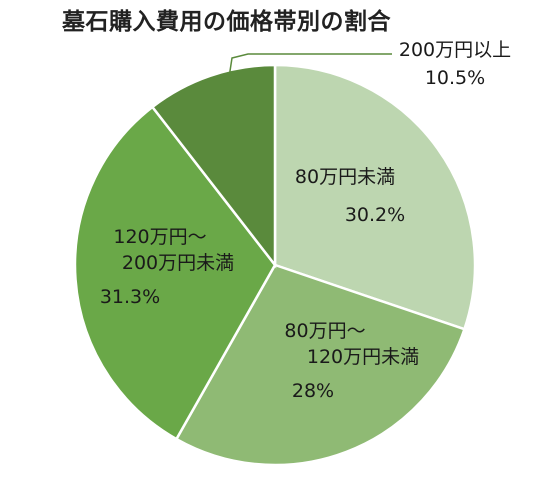 The height and width of the screenshot is (480, 550). I want to click on slice-label-1: 80万円未満 30.2%, so click(350, 196).